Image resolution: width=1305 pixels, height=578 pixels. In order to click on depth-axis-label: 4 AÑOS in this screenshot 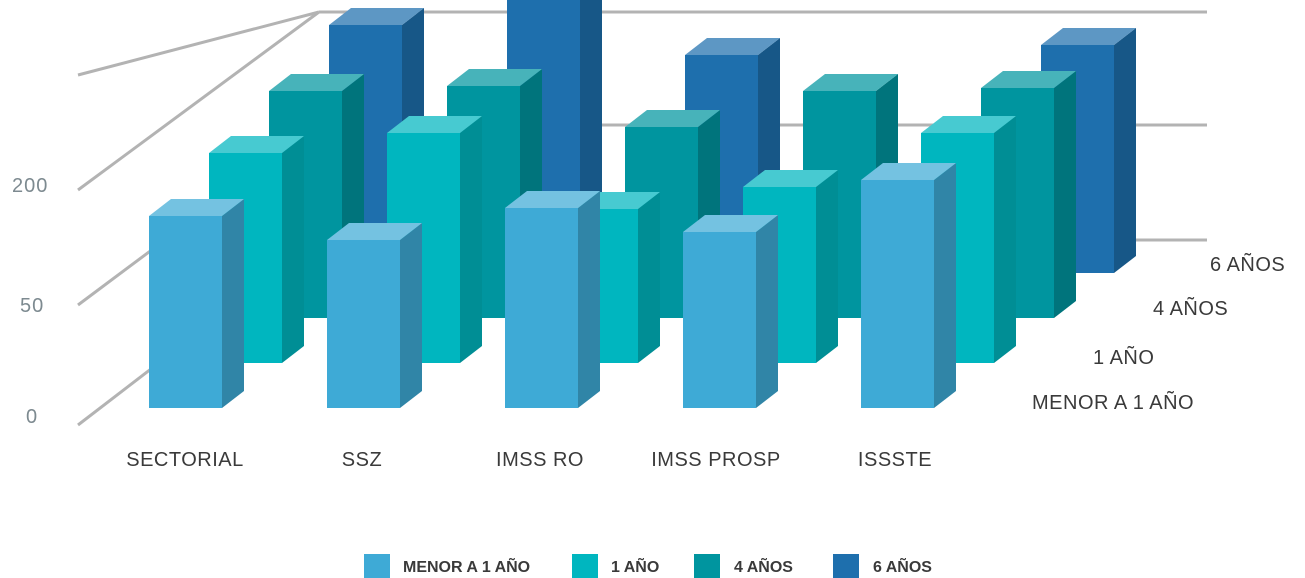, I will do `click(1190, 308)`.